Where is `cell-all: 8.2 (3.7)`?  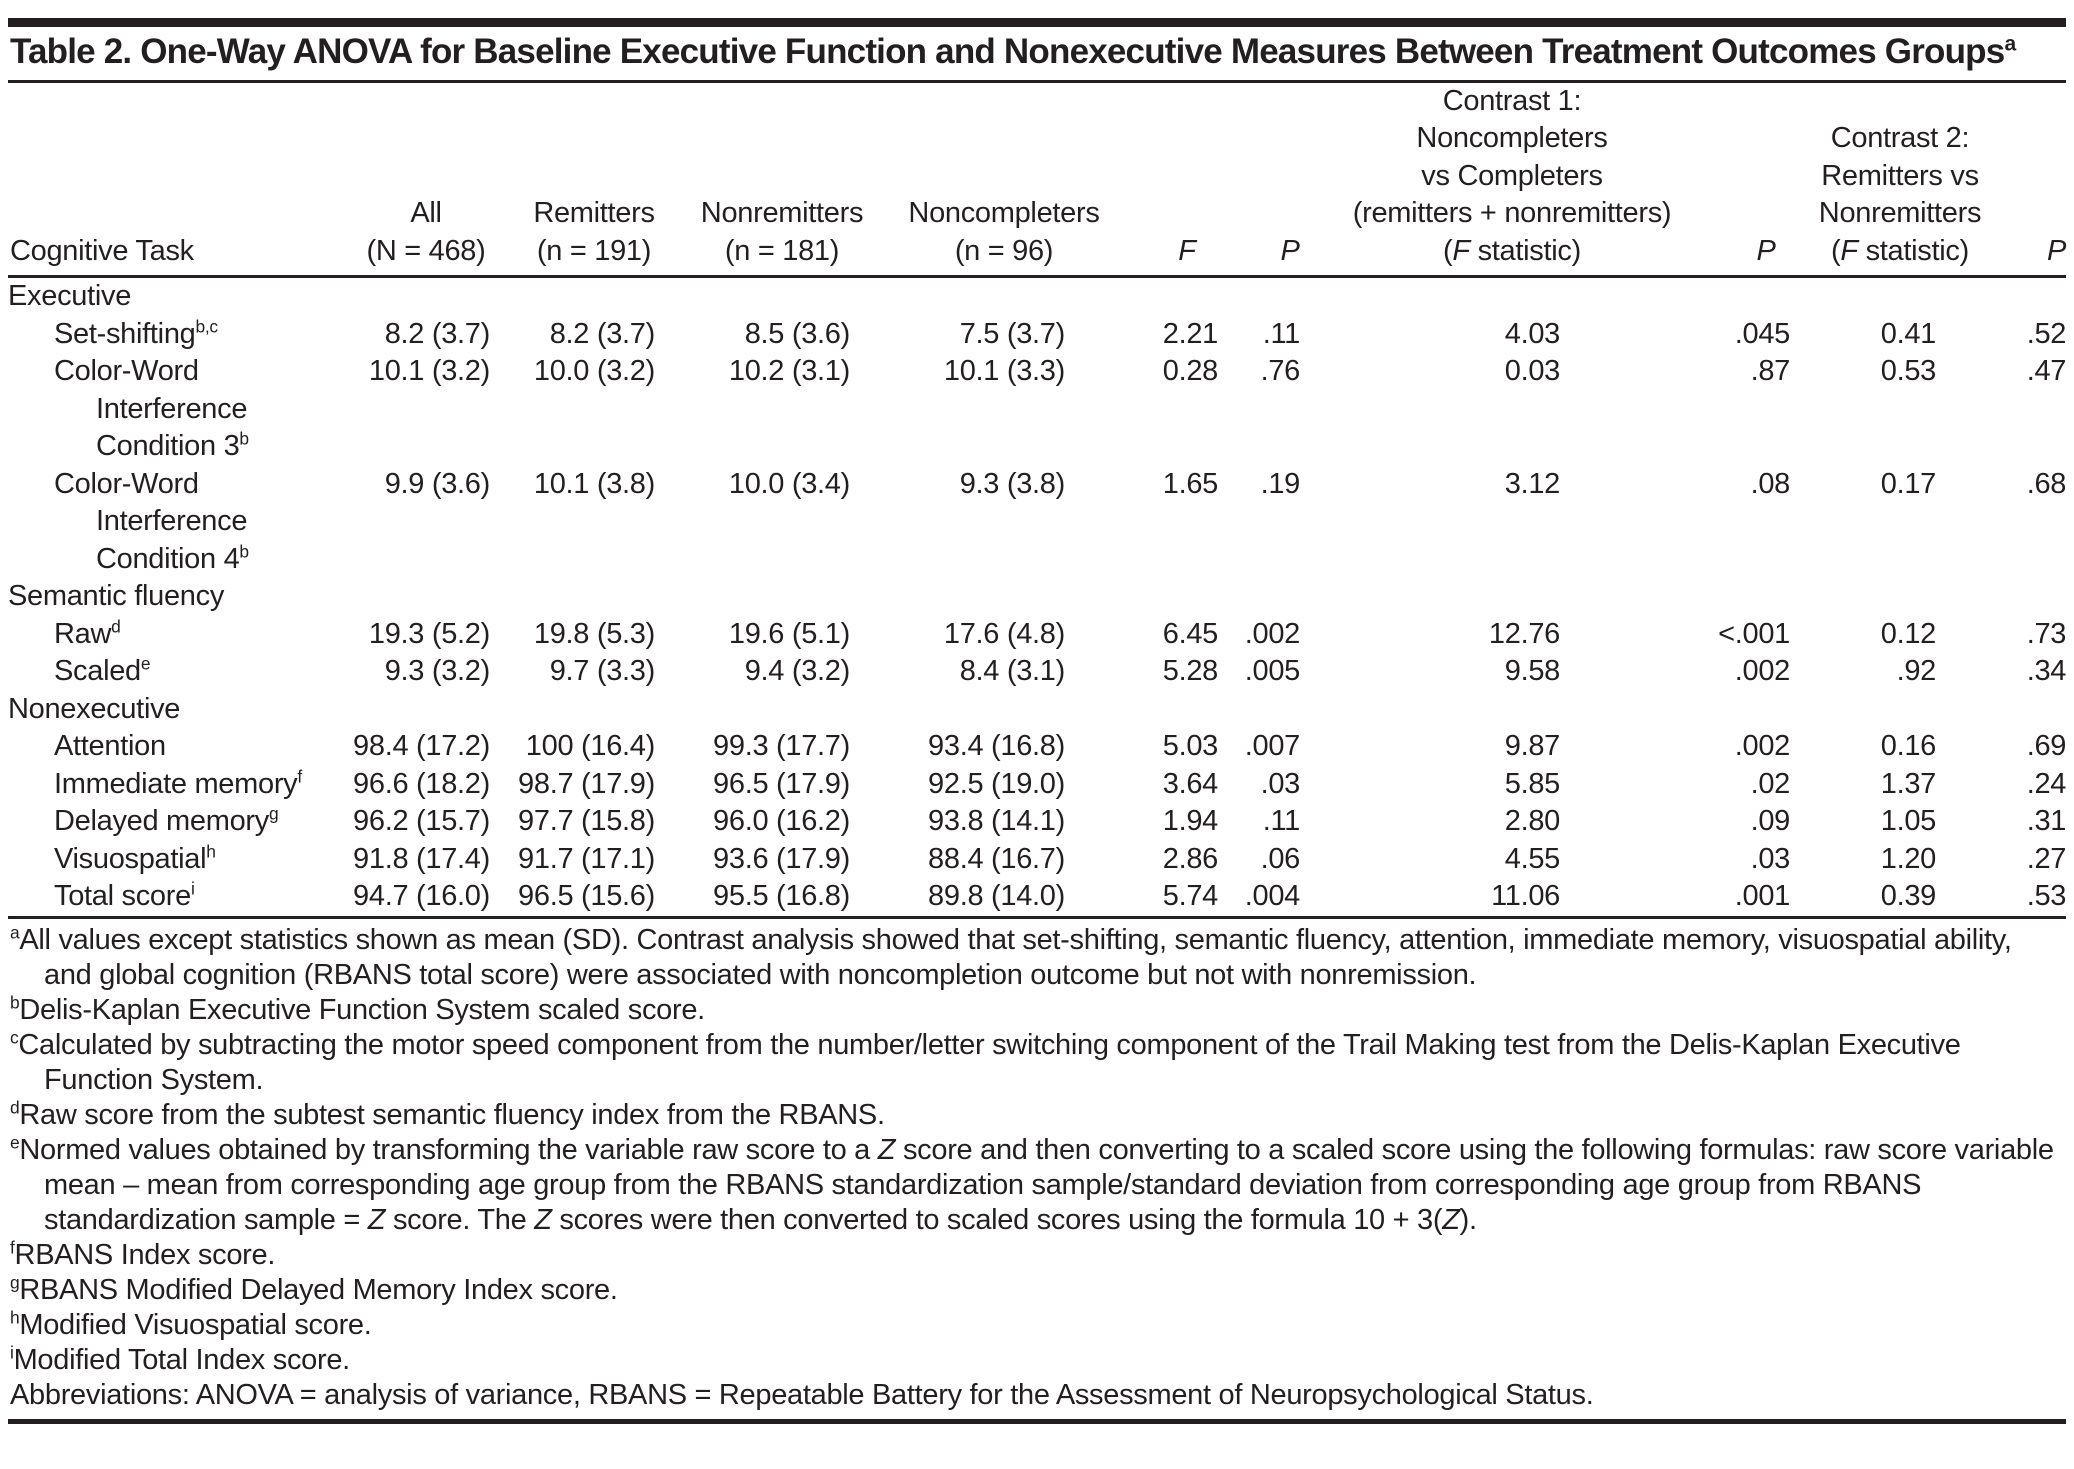 cell-all: 8.2 (3.7) is located at coordinates (437, 333).